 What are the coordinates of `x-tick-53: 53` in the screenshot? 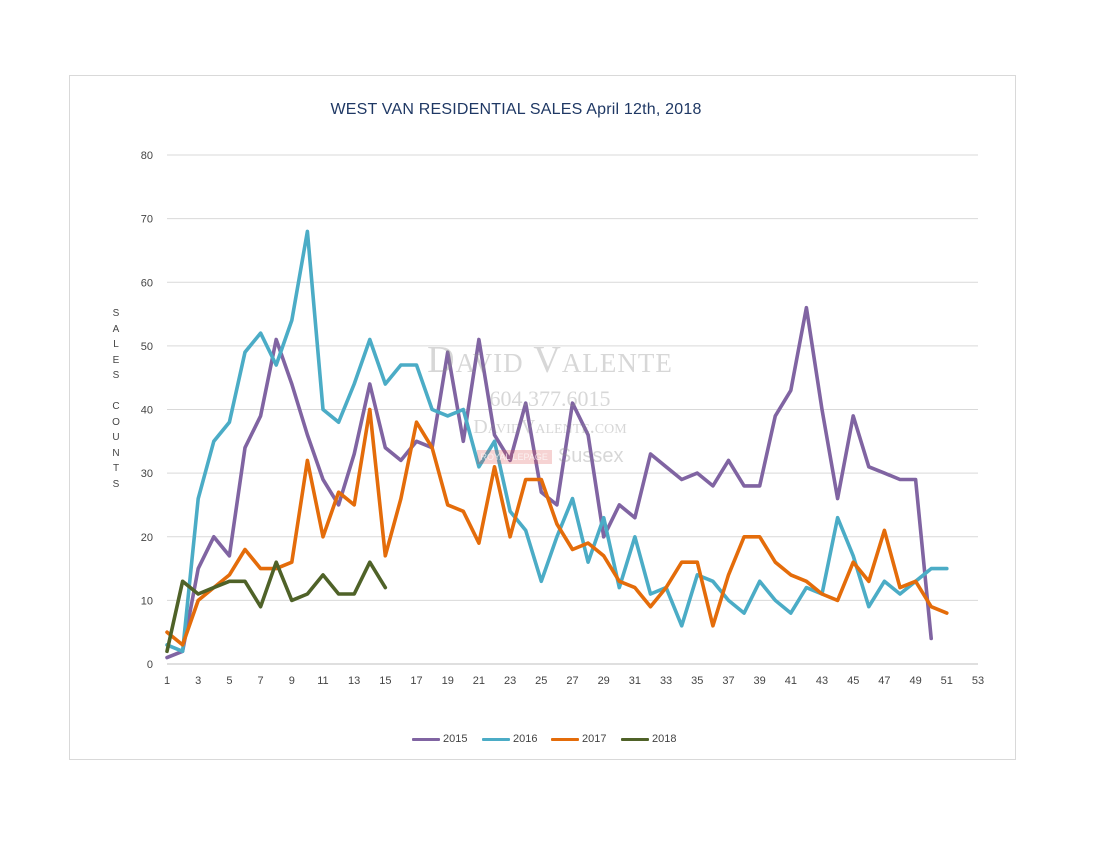 It's located at (978, 681).